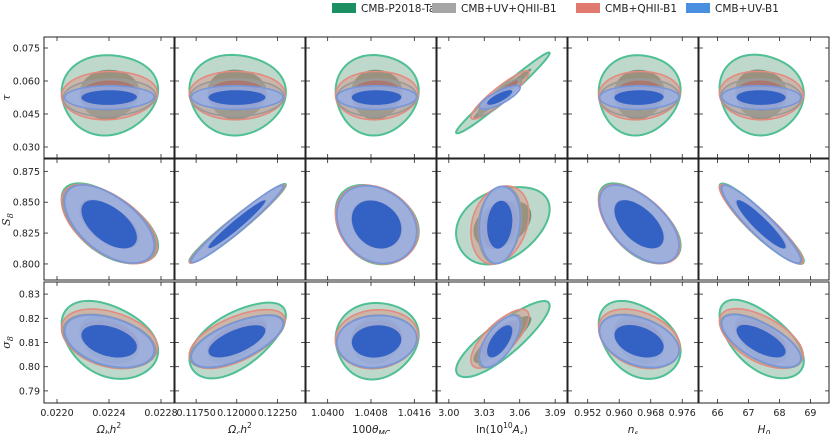 This screenshot has width=831, height=434. I want to click on y-tick-label: 0.81, so click(29, 343).